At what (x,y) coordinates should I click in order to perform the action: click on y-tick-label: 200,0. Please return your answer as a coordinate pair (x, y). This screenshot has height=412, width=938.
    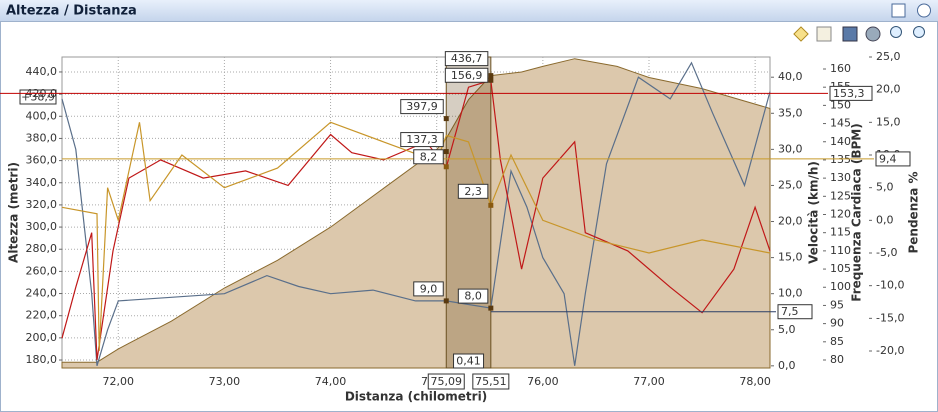
    Looking at the image, I should click on (42, 337).